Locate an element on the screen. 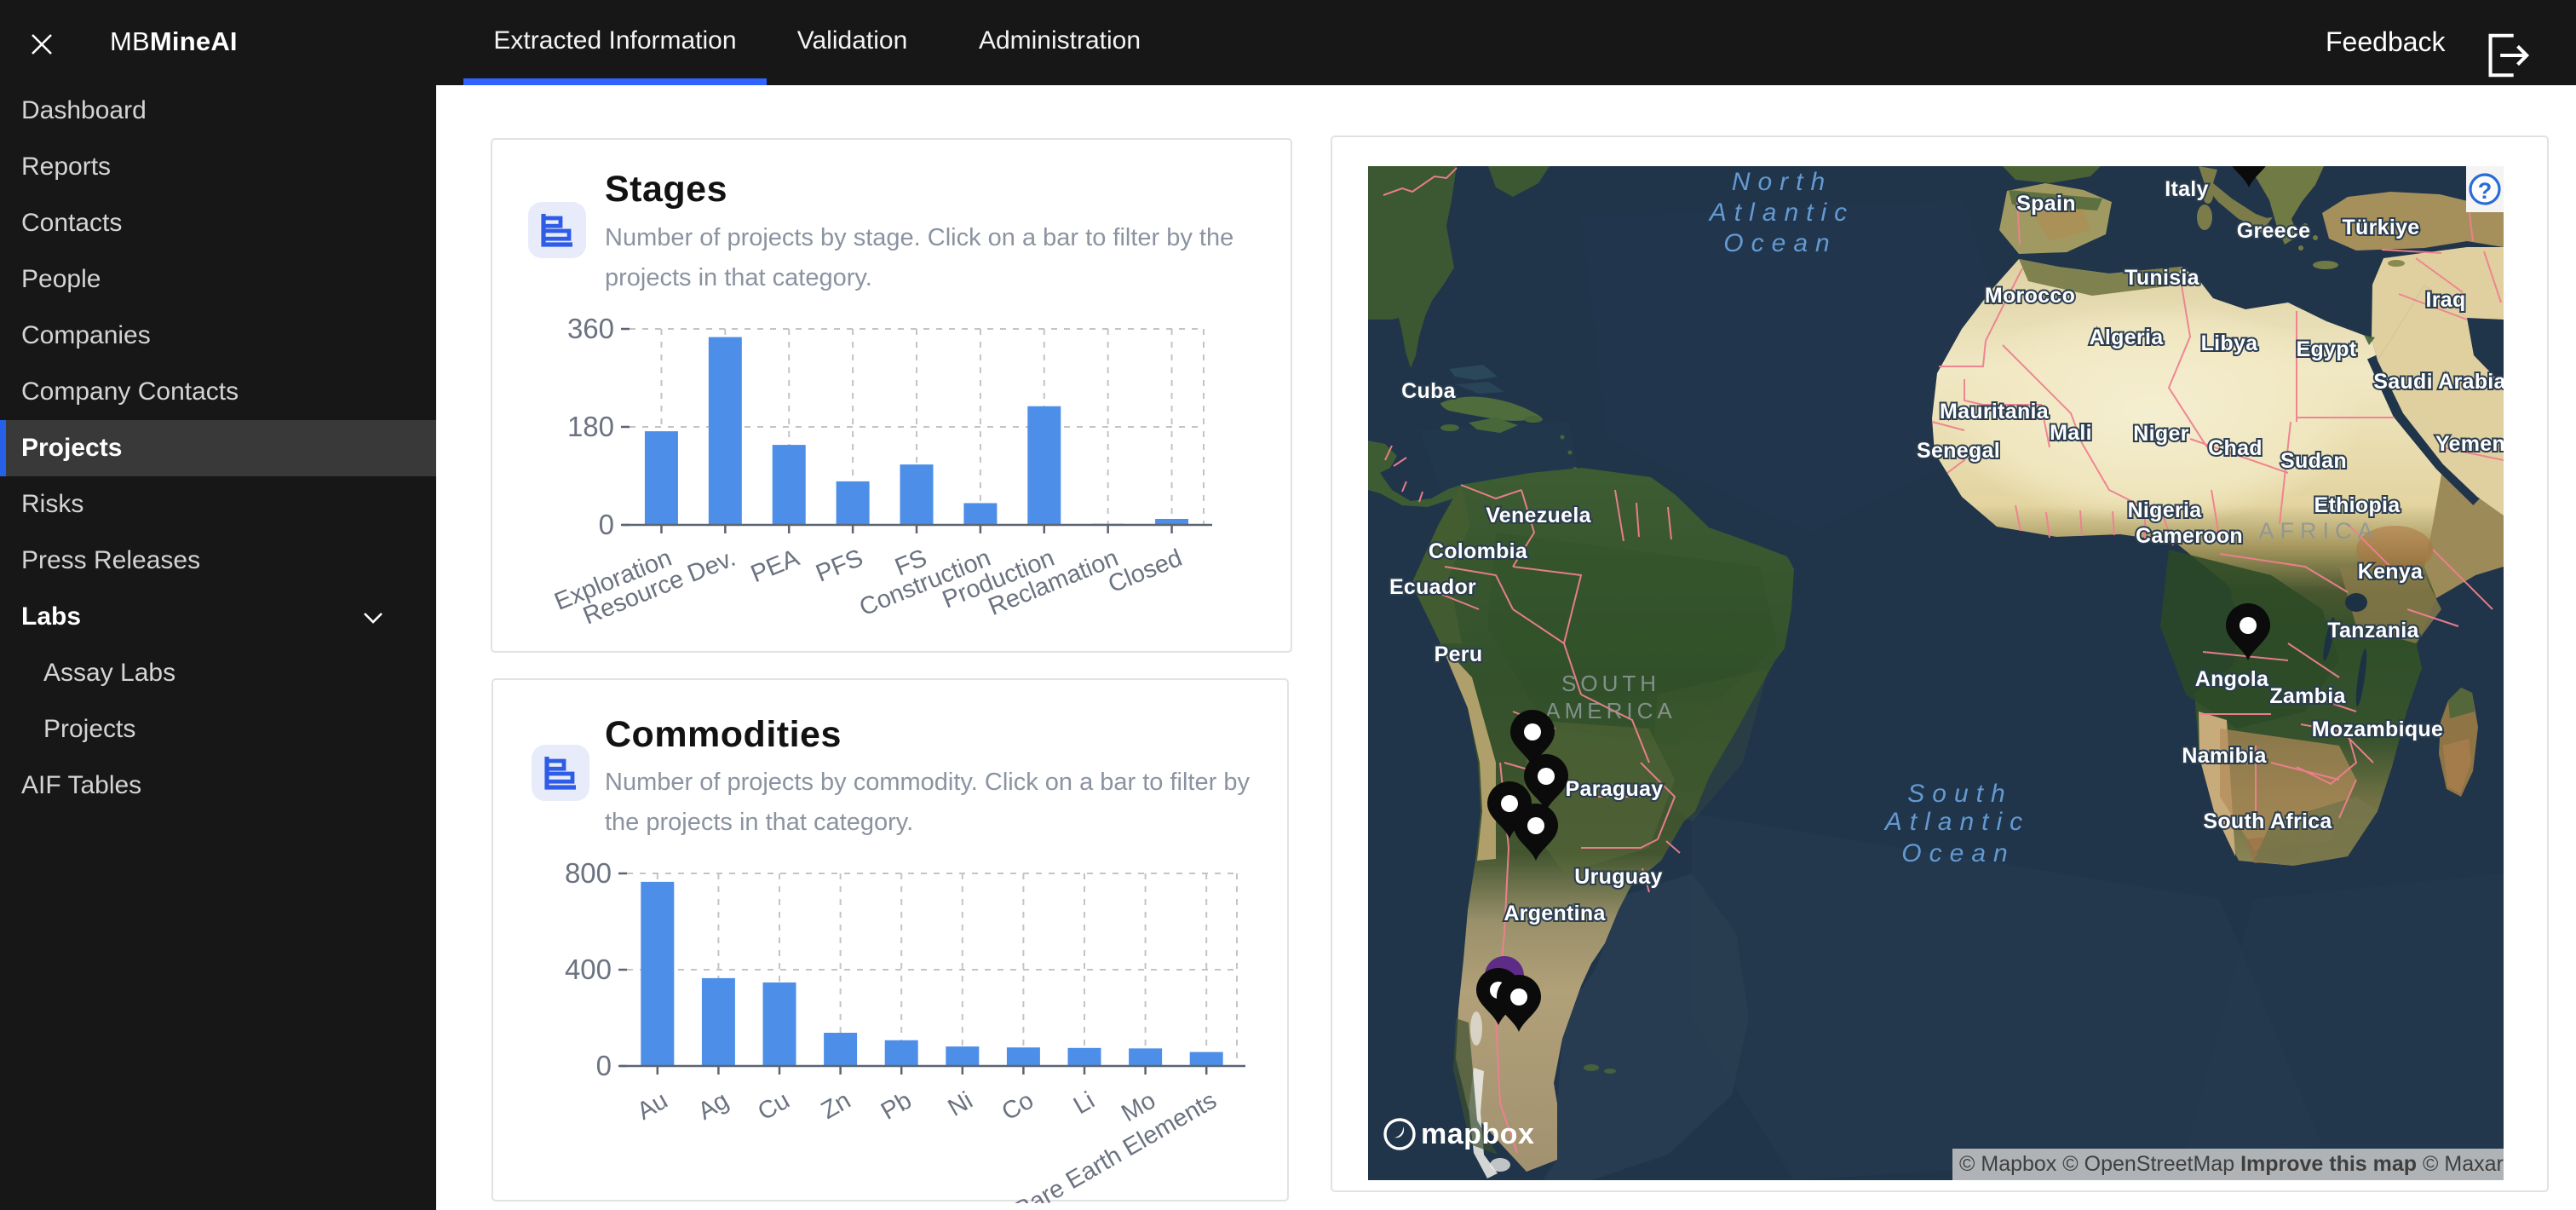 This screenshot has width=2576, height=1210. svg-text: Italy is located at coordinates (2187, 189).